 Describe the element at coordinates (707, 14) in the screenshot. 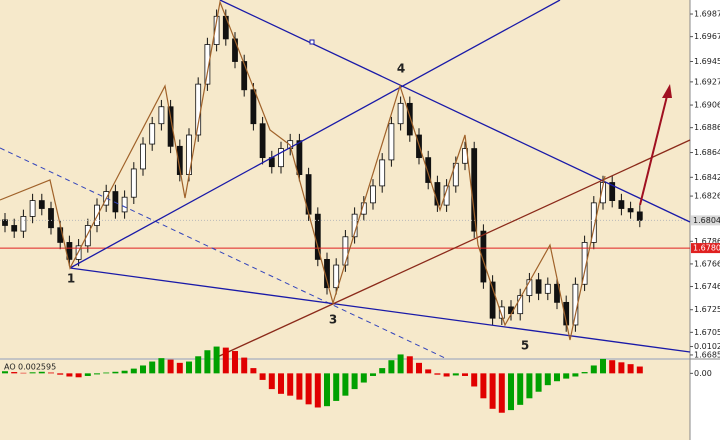

I see `y-tick-label: 1.69870` at that location.